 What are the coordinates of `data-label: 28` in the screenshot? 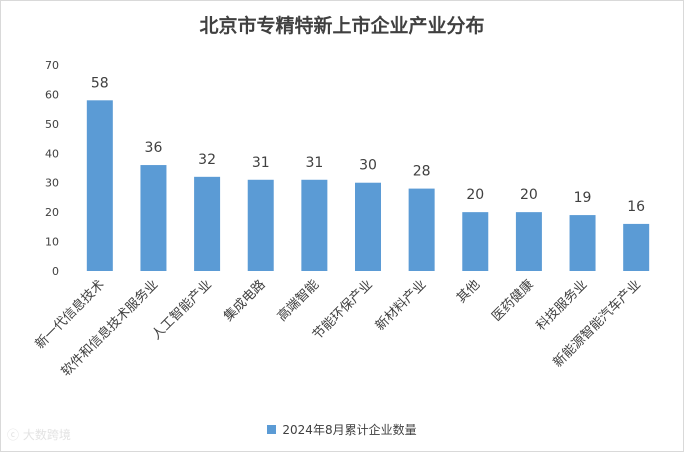 It's located at (422, 172).